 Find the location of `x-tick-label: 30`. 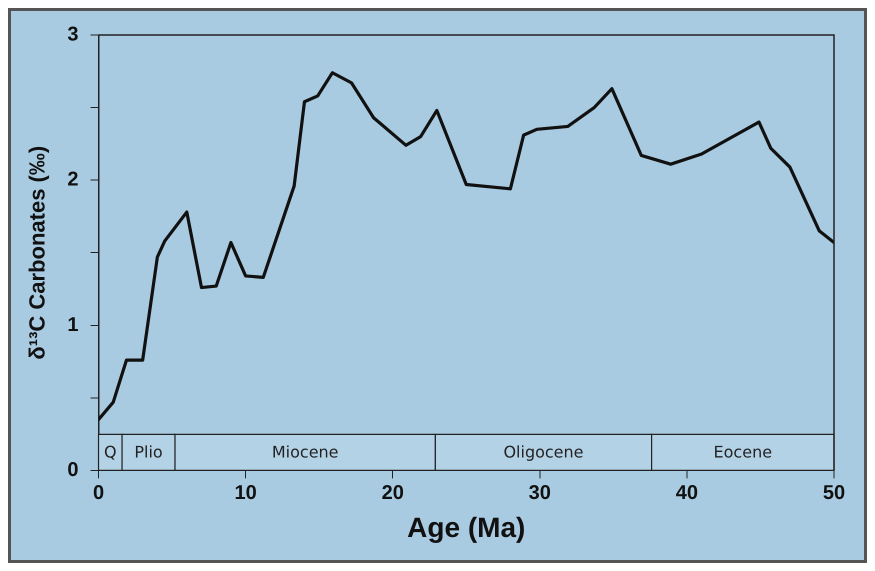

x-tick-label: 30 is located at coordinates (539, 493).